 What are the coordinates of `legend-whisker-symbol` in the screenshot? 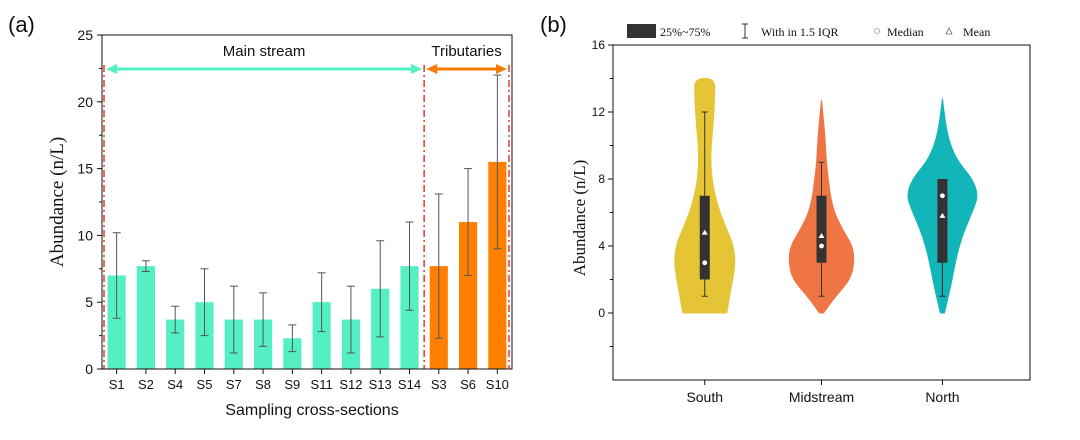 It's located at (745, 31).